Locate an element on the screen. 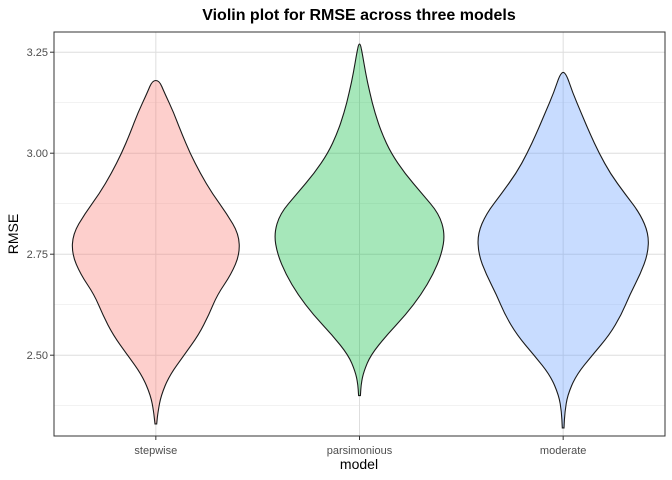  x-tick-label: stepwise is located at coordinates (155, 451).